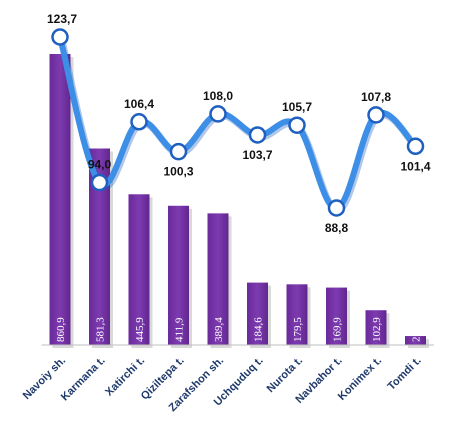  Describe the element at coordinates (257, 135) in the screenshot. I see `line-point-Uchquduq t.` at that location.